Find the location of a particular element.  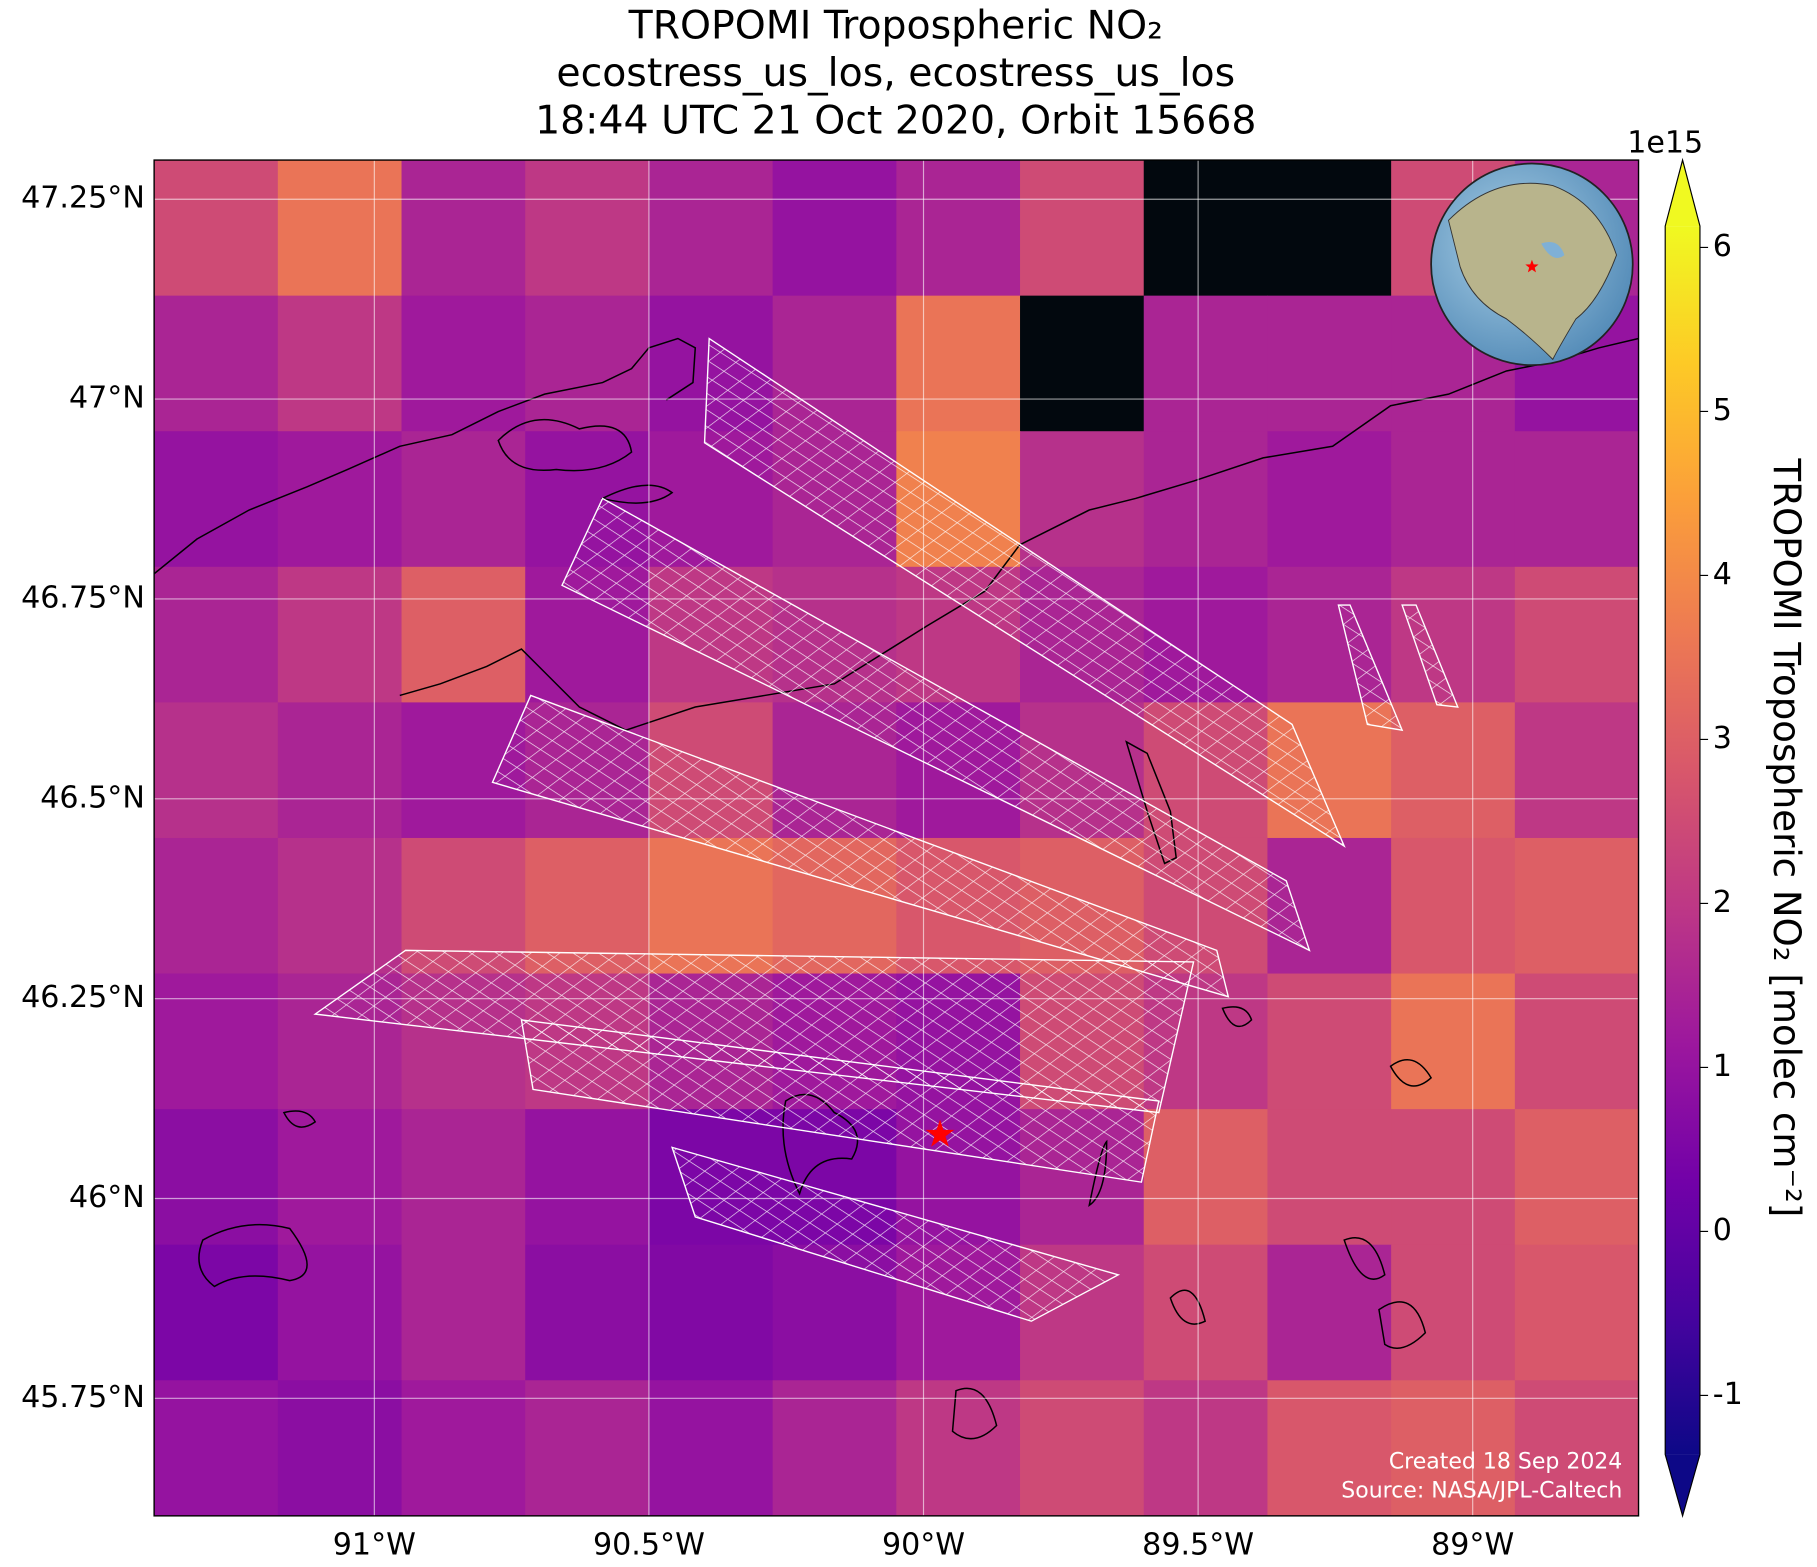

y-tick-label: 46°N is located at coordinates (107, 1197).